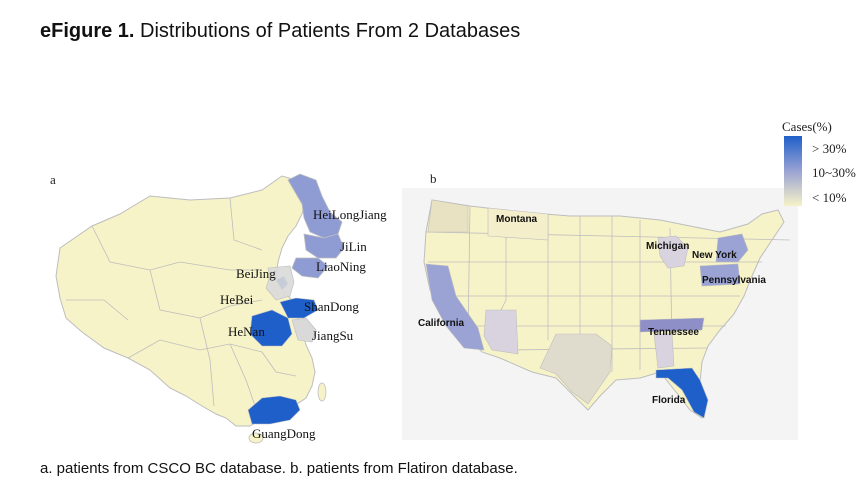 The height and width of the screenshot is (490, 868). What do you see at coordinates (441, 323) in the screenshot?
I see `label-california: California` at bounding box center [441, 323].